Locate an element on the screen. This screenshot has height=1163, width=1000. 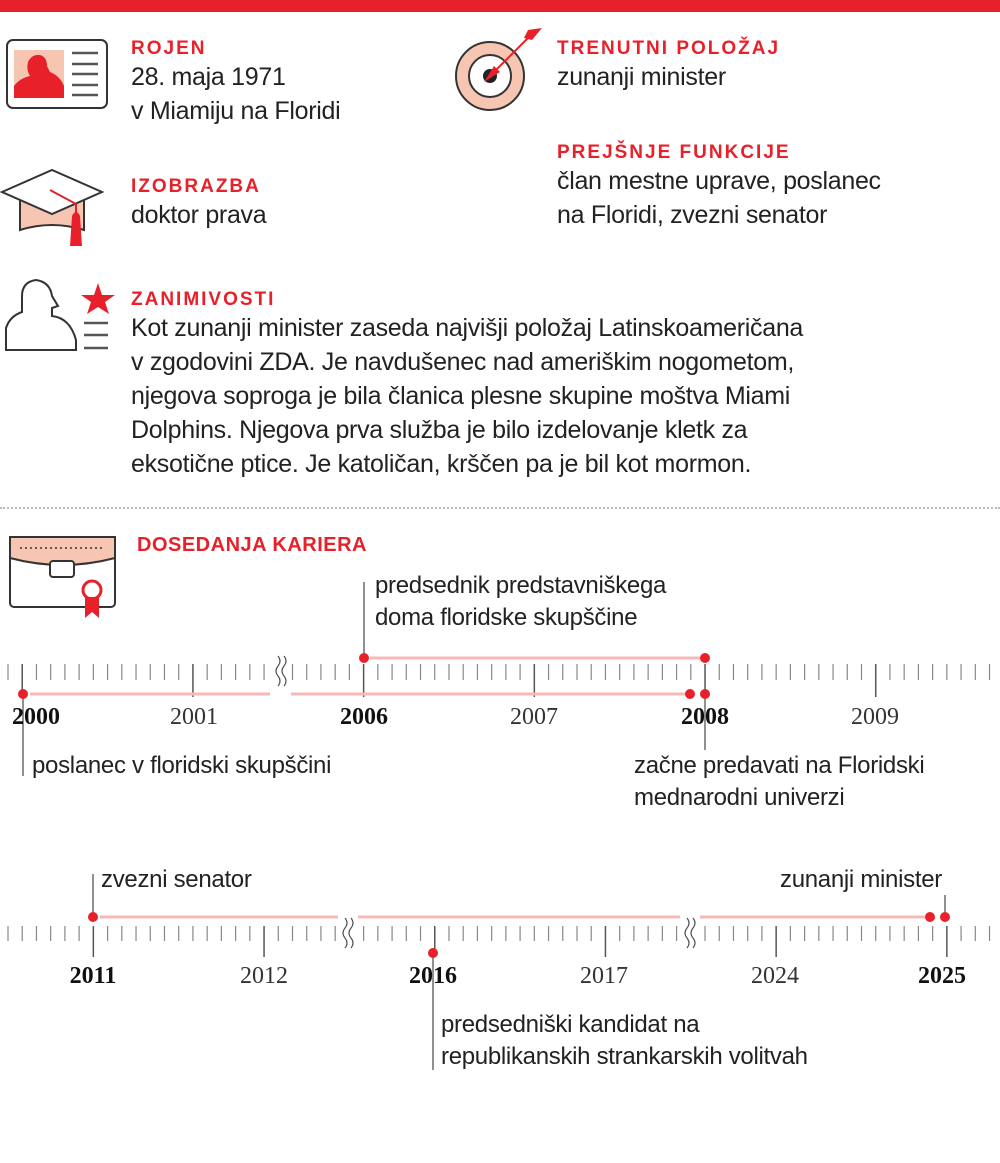
born-heading: ROJEN is located at coordinates (169, 48).